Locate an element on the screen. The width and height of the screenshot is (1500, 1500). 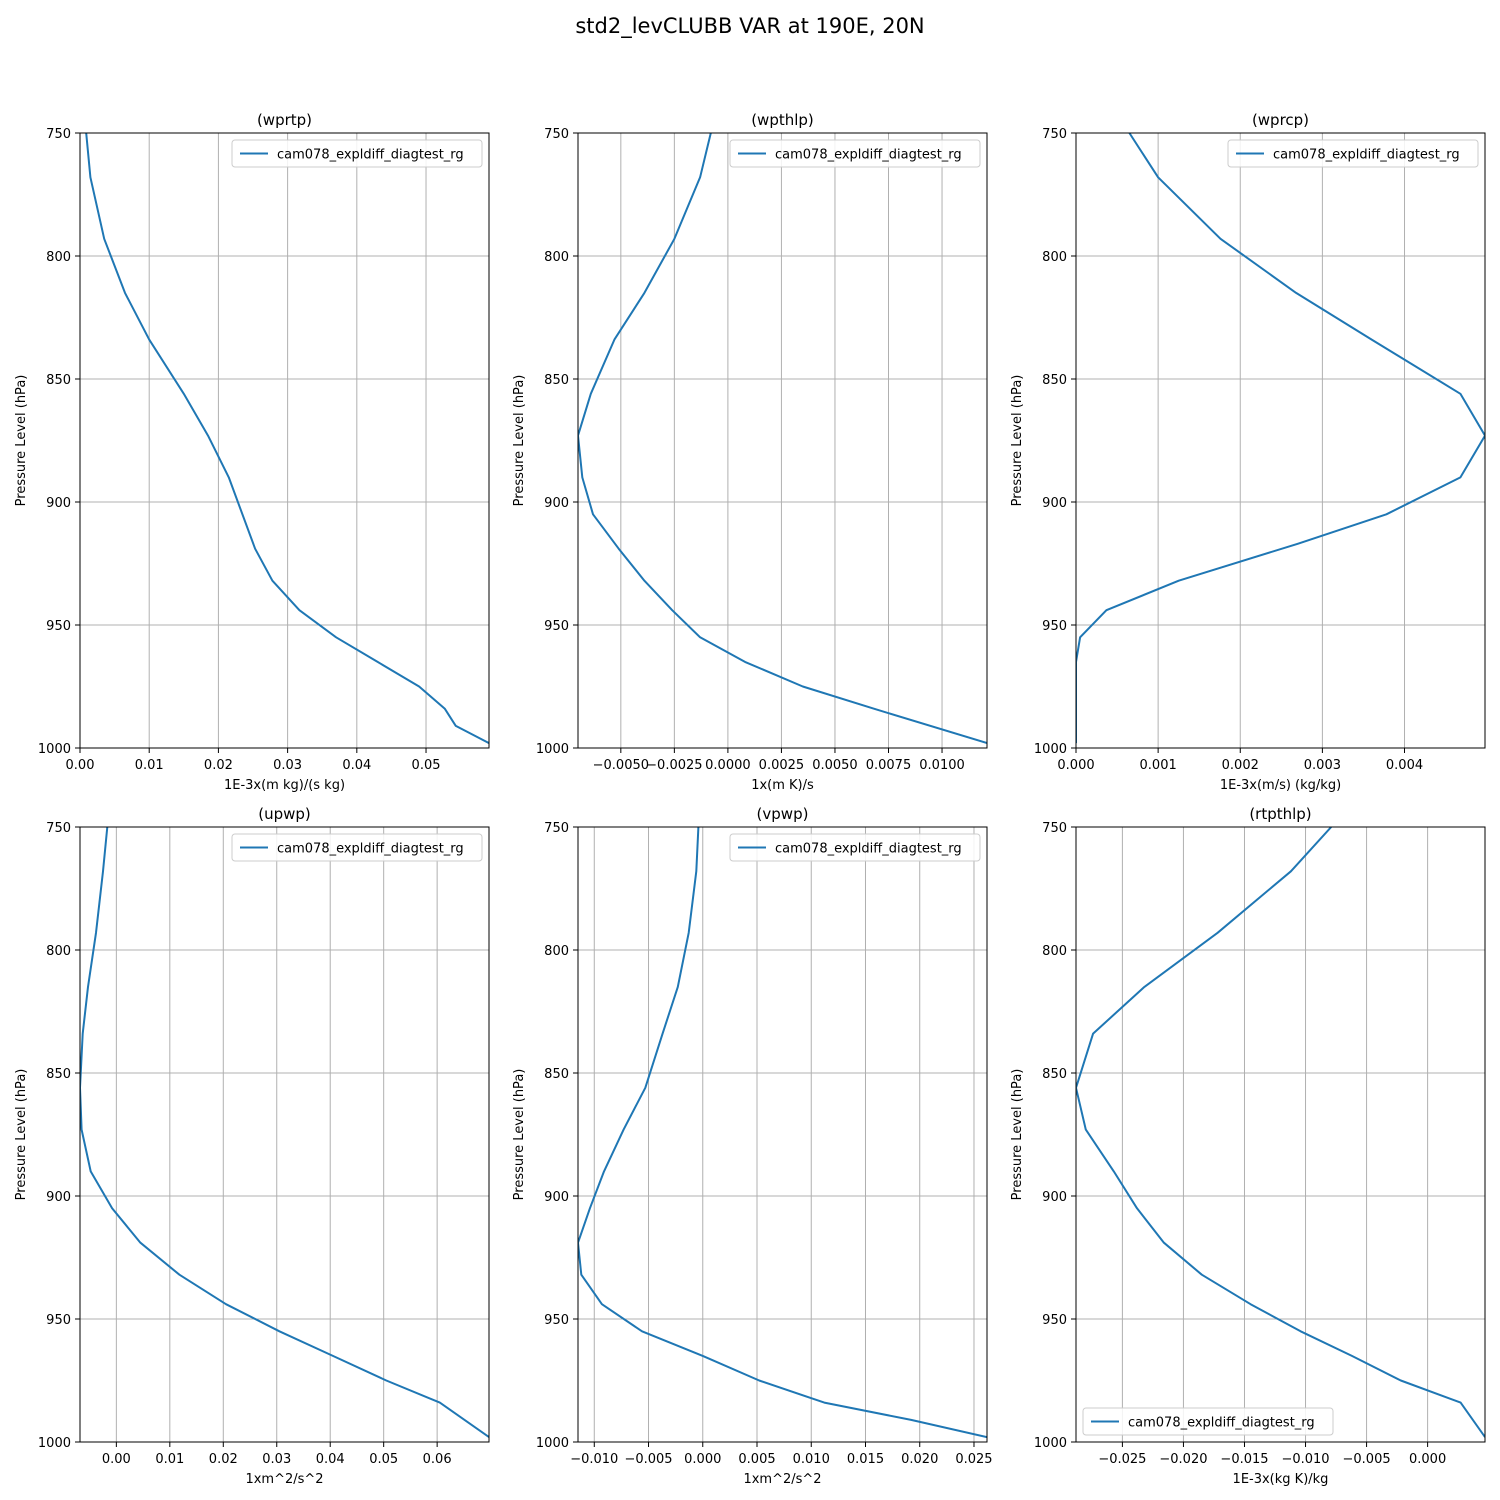
x-tick-label: 0.004 is located at coordinates (1404, 765).